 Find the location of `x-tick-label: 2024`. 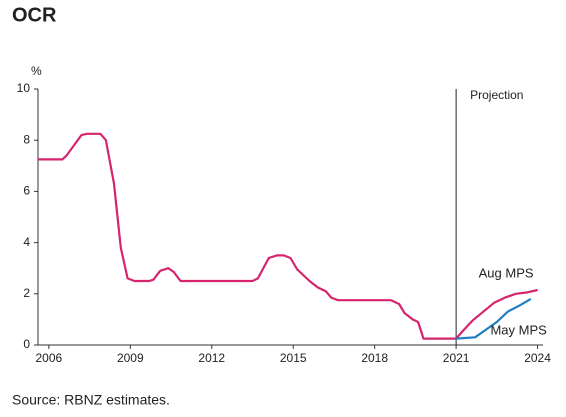

x-tick-label: 2024 is located at coordinates (537, 358).